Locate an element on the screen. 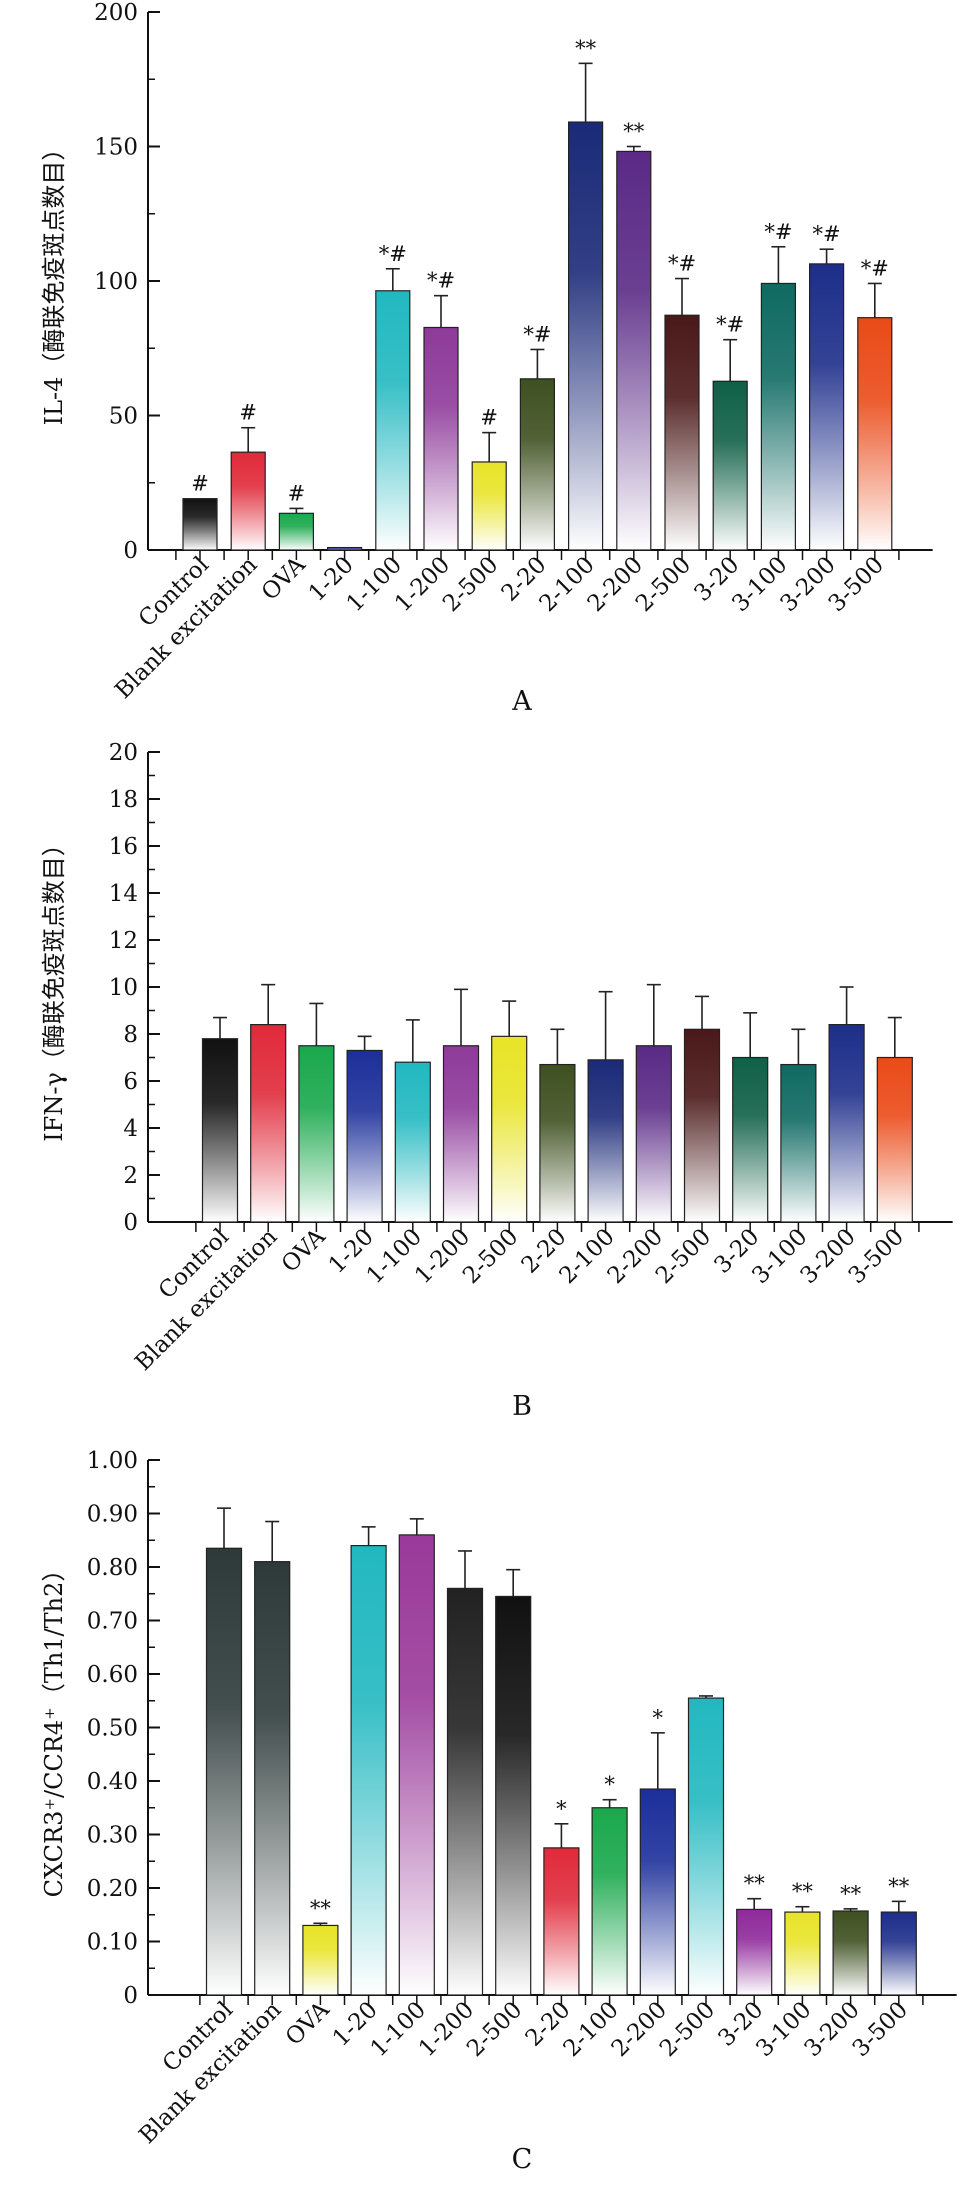  y-tick-label: 0.70 is located at coordinates (112, 1622).